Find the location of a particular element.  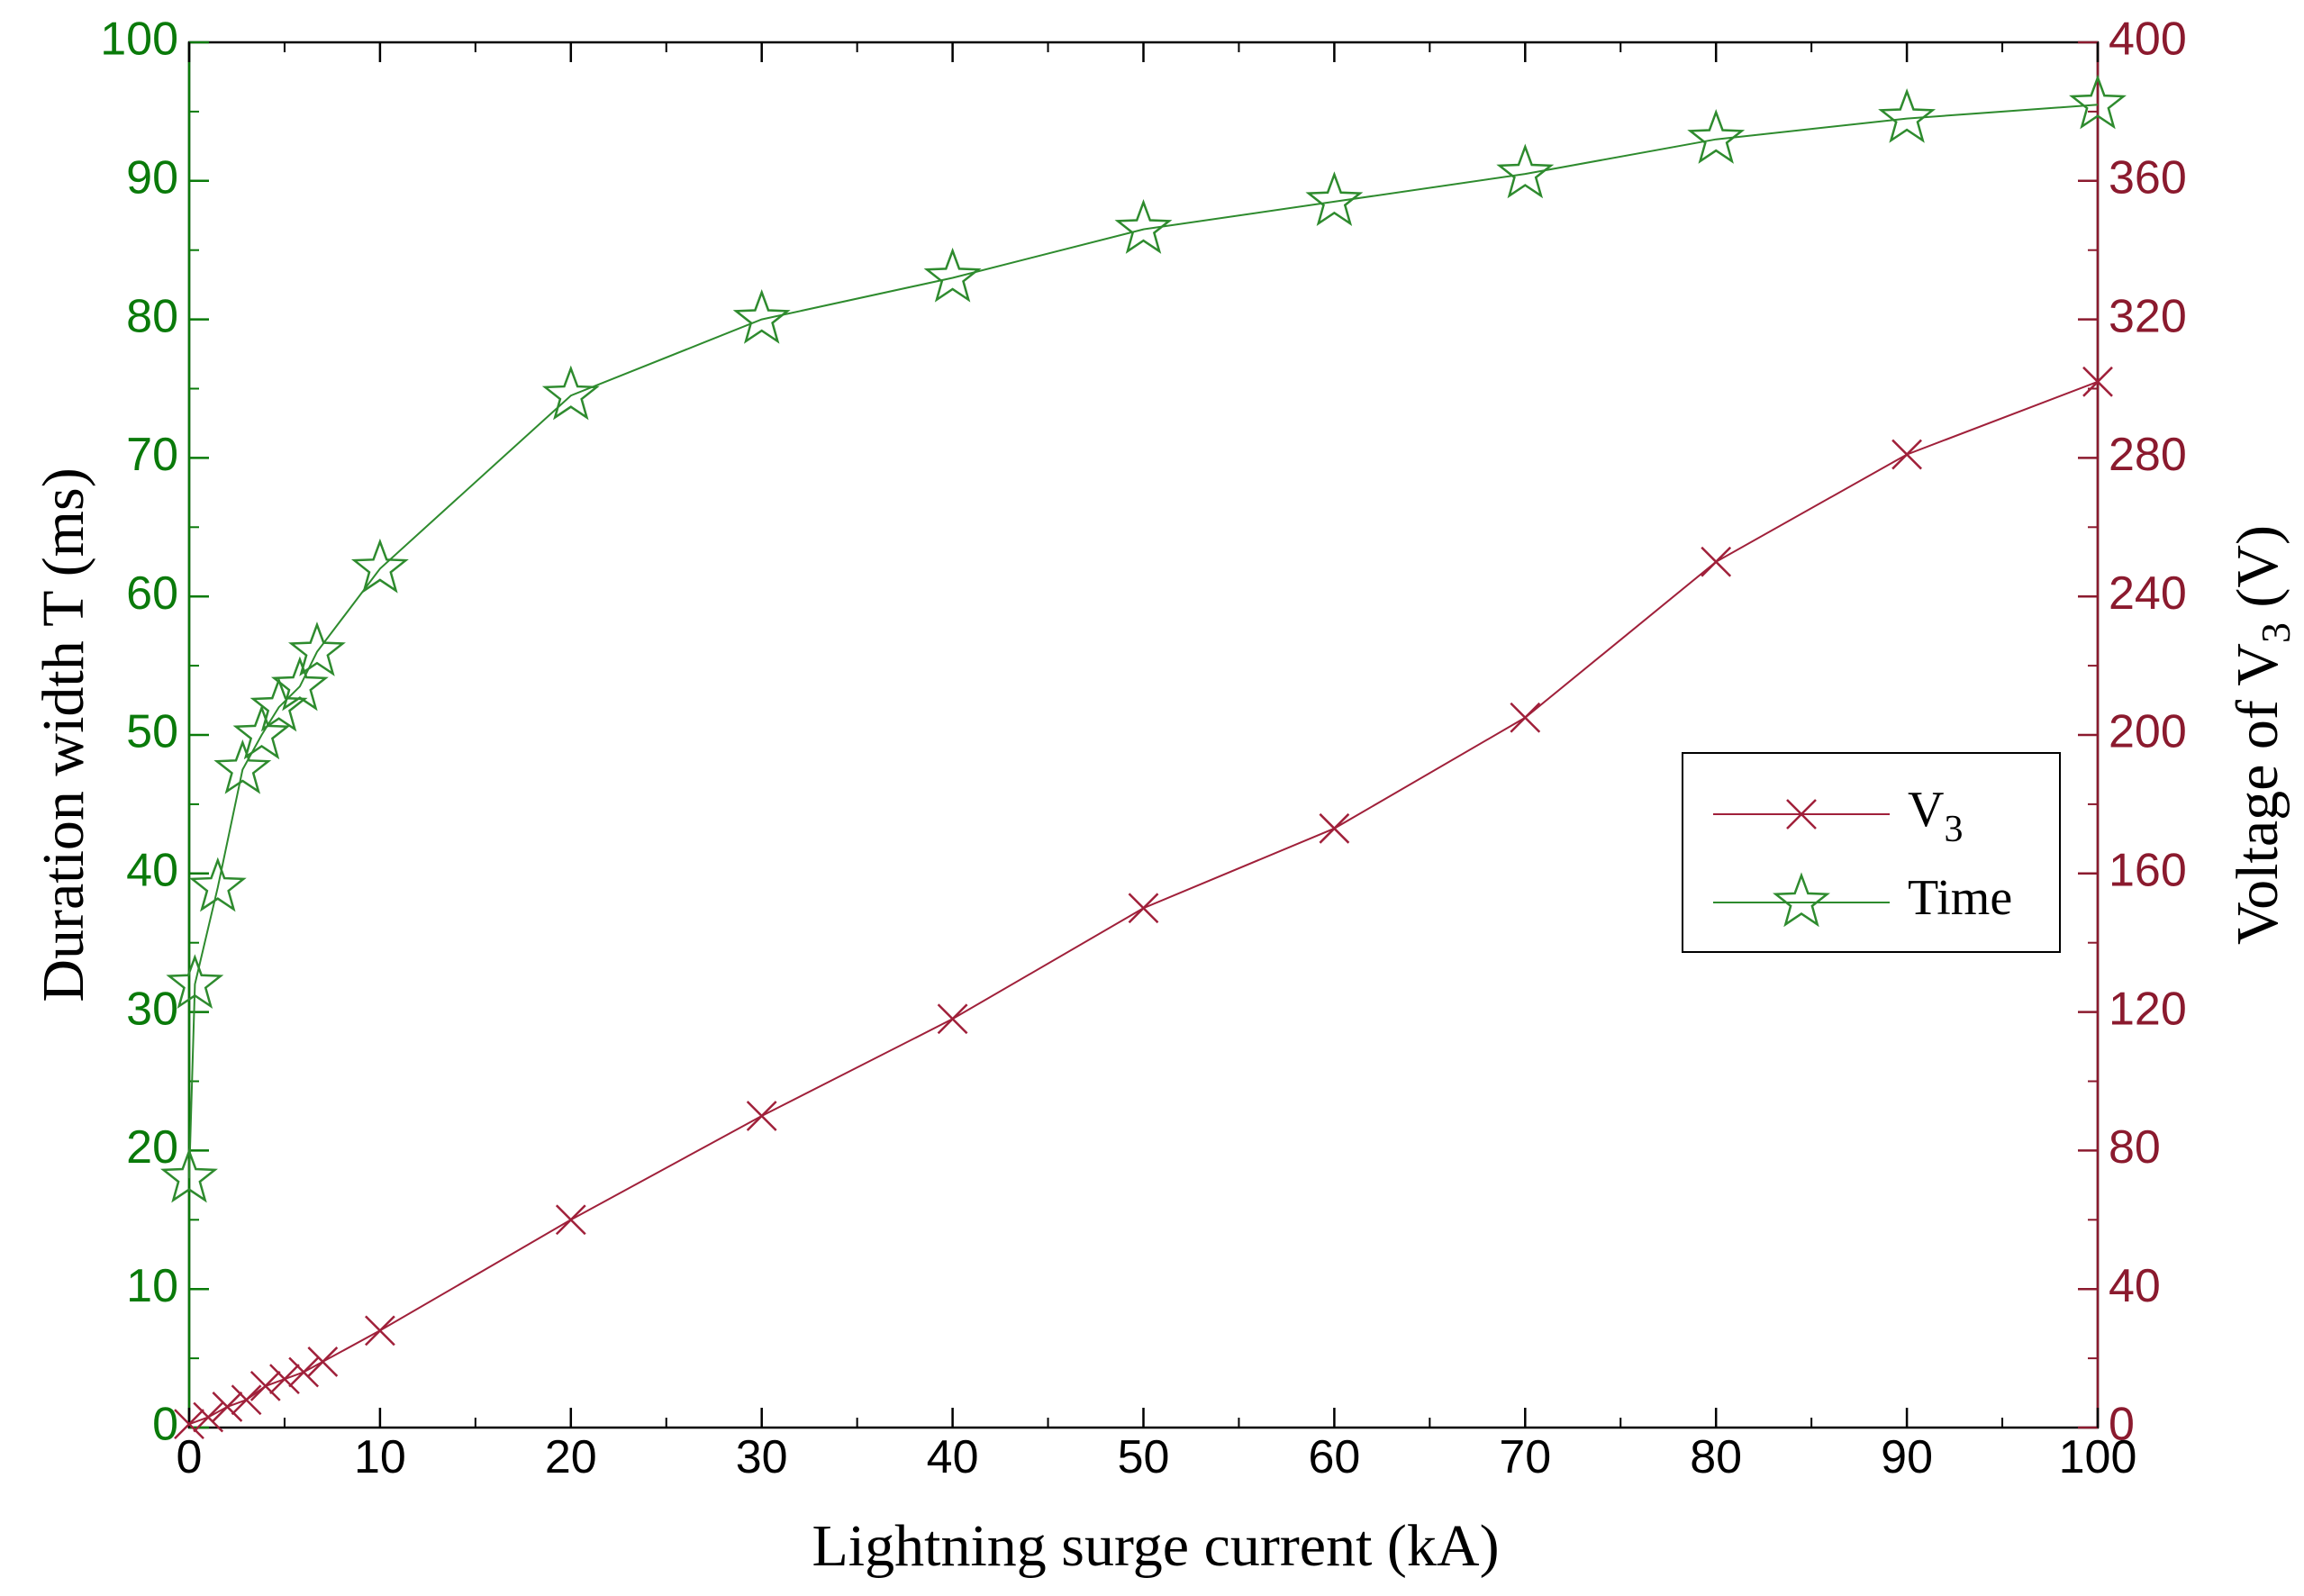

right-tick-label: 200 is located at coordinates (2148, 732).